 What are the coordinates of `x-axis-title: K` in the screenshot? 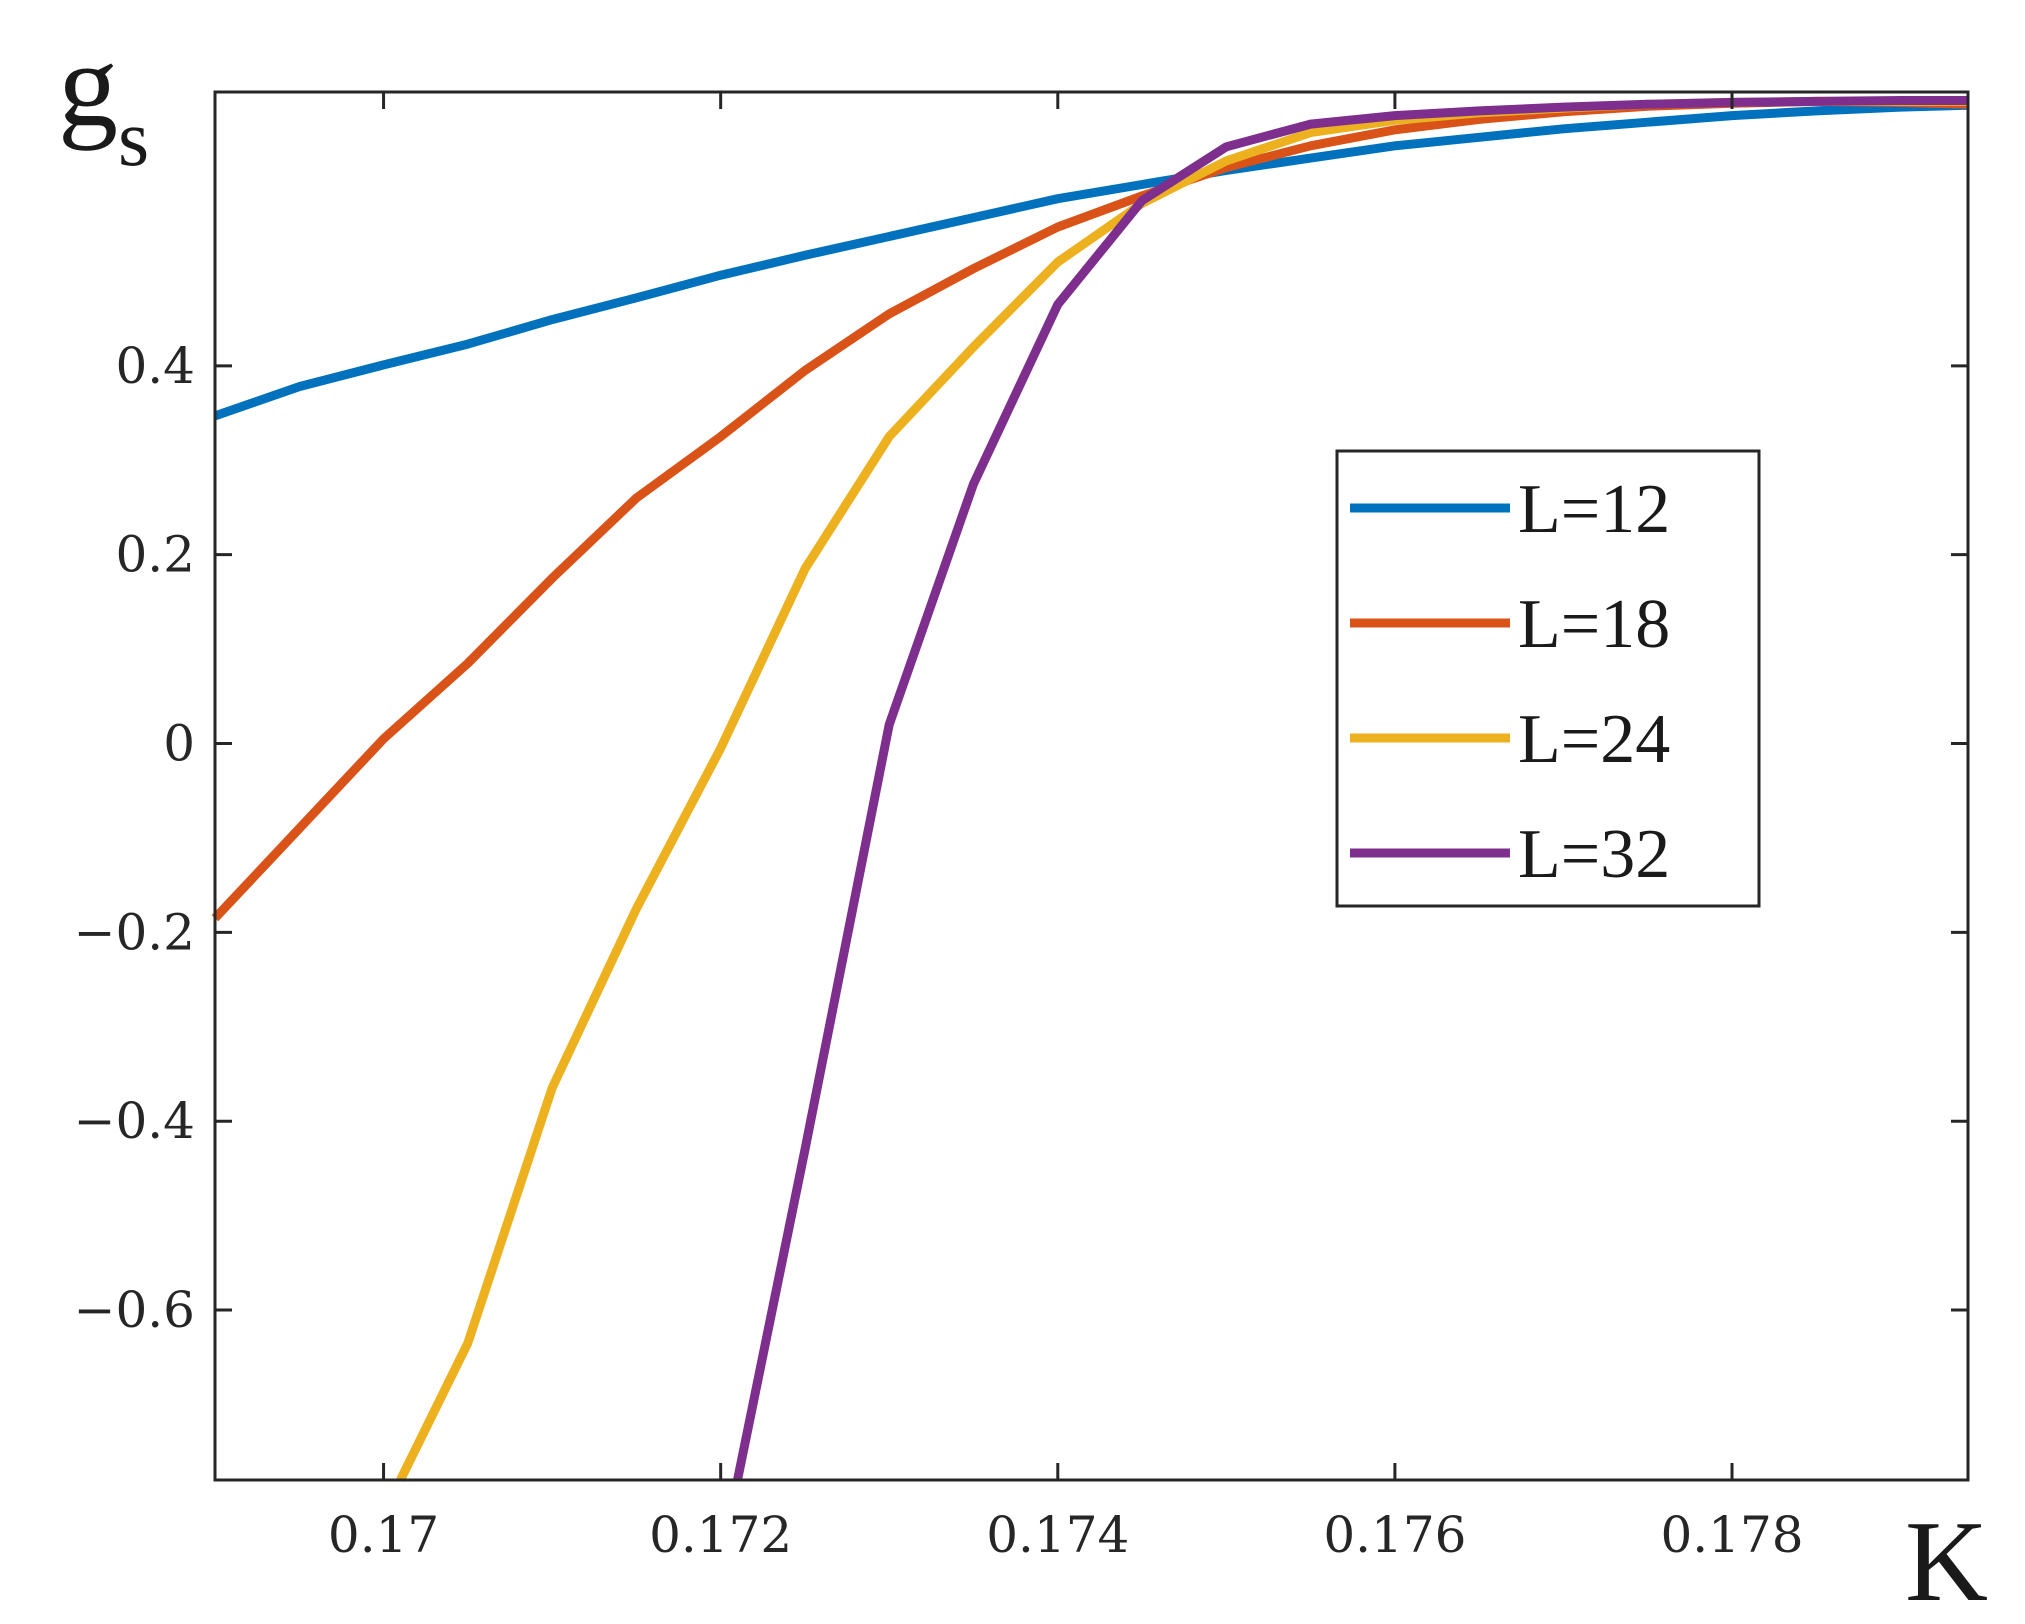 It's located at (1946, 1561).